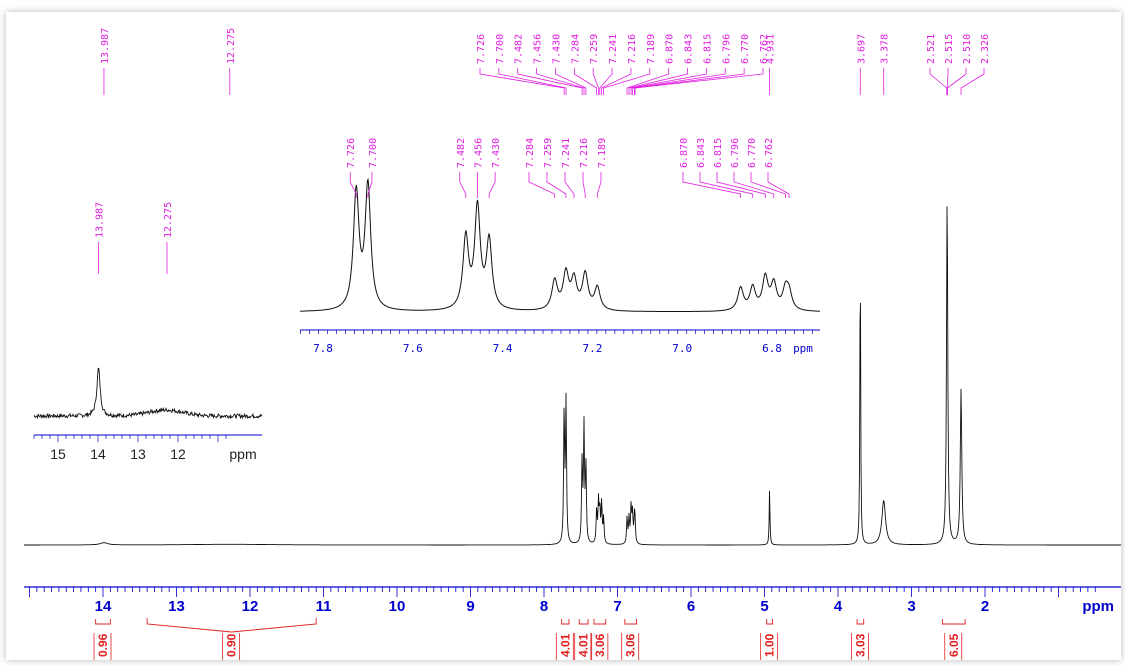  What do you see at coordinates (985, 49) in the screenshot?
I see `peak-label: 2.326` at bounding box center [985, 49].